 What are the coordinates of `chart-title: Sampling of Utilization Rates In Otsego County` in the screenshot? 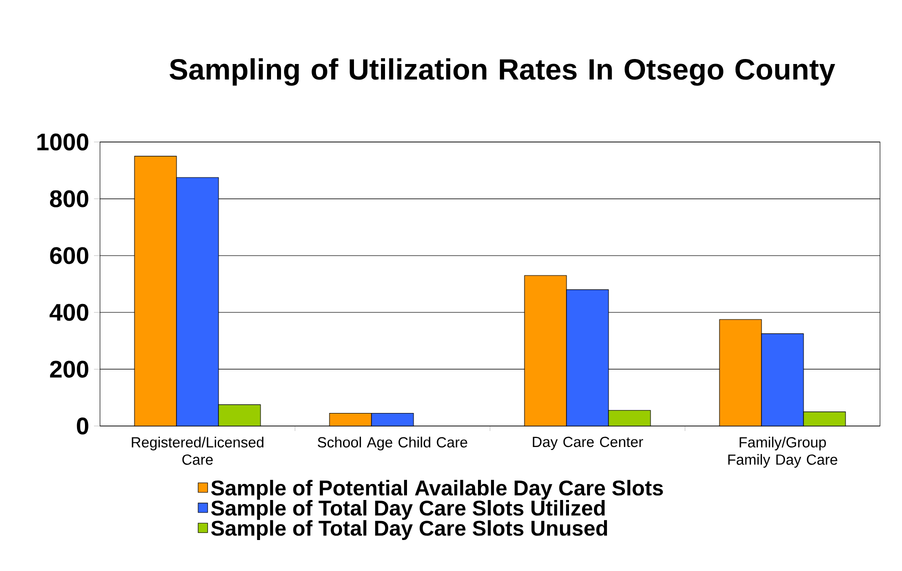 It's located at (503, 72).